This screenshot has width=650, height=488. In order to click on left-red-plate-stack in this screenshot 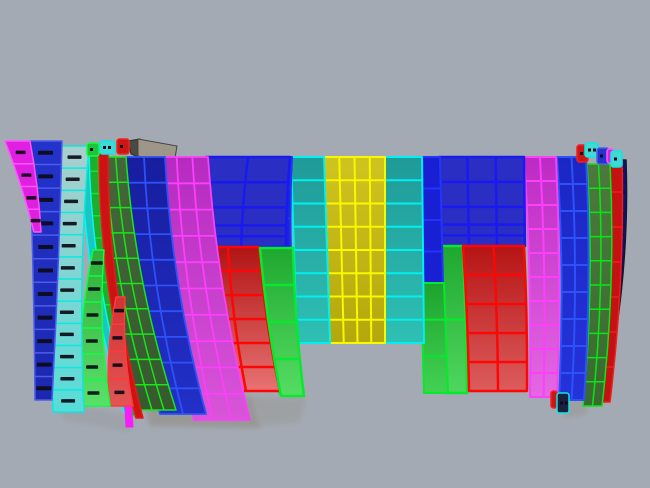, I will do `click(120, 351)`.